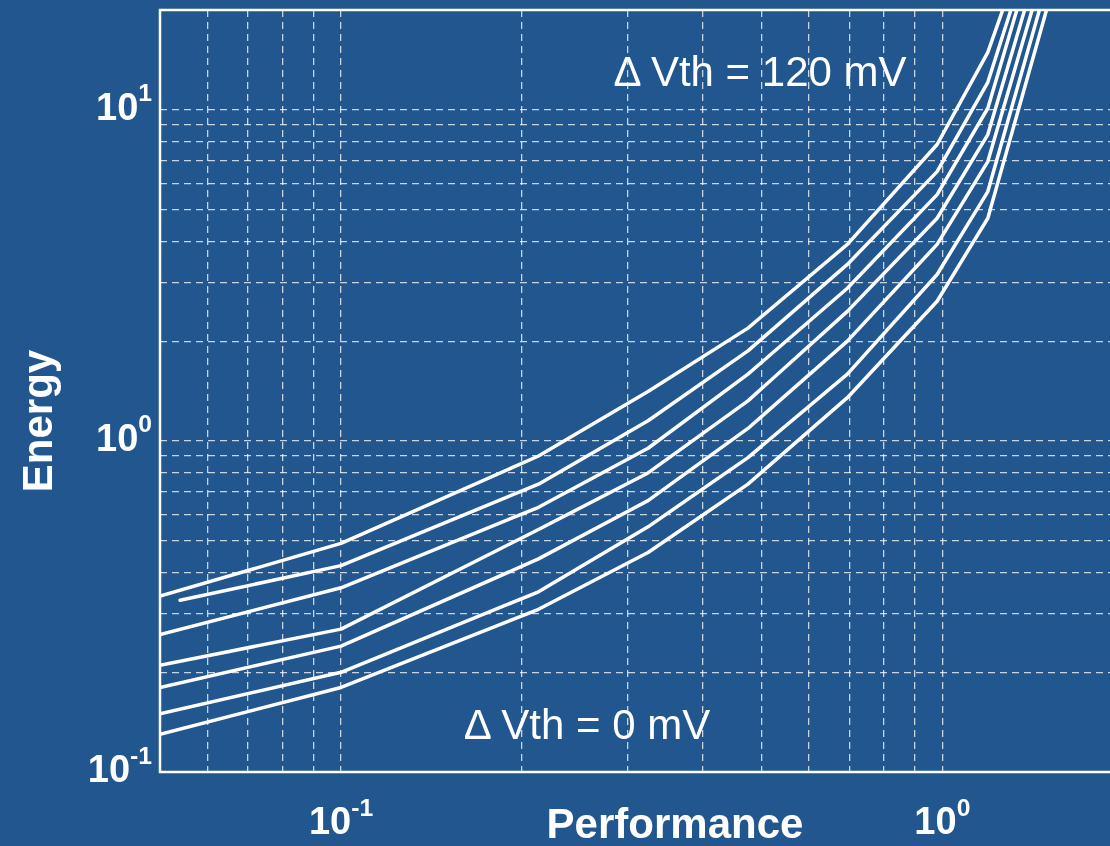 The height and width of the screenshot is (846, 1110). What do you see at coordinates (675, 822) in the screenshot?
I see `x-axis-title: Performance` at bounding box center [675, 822].